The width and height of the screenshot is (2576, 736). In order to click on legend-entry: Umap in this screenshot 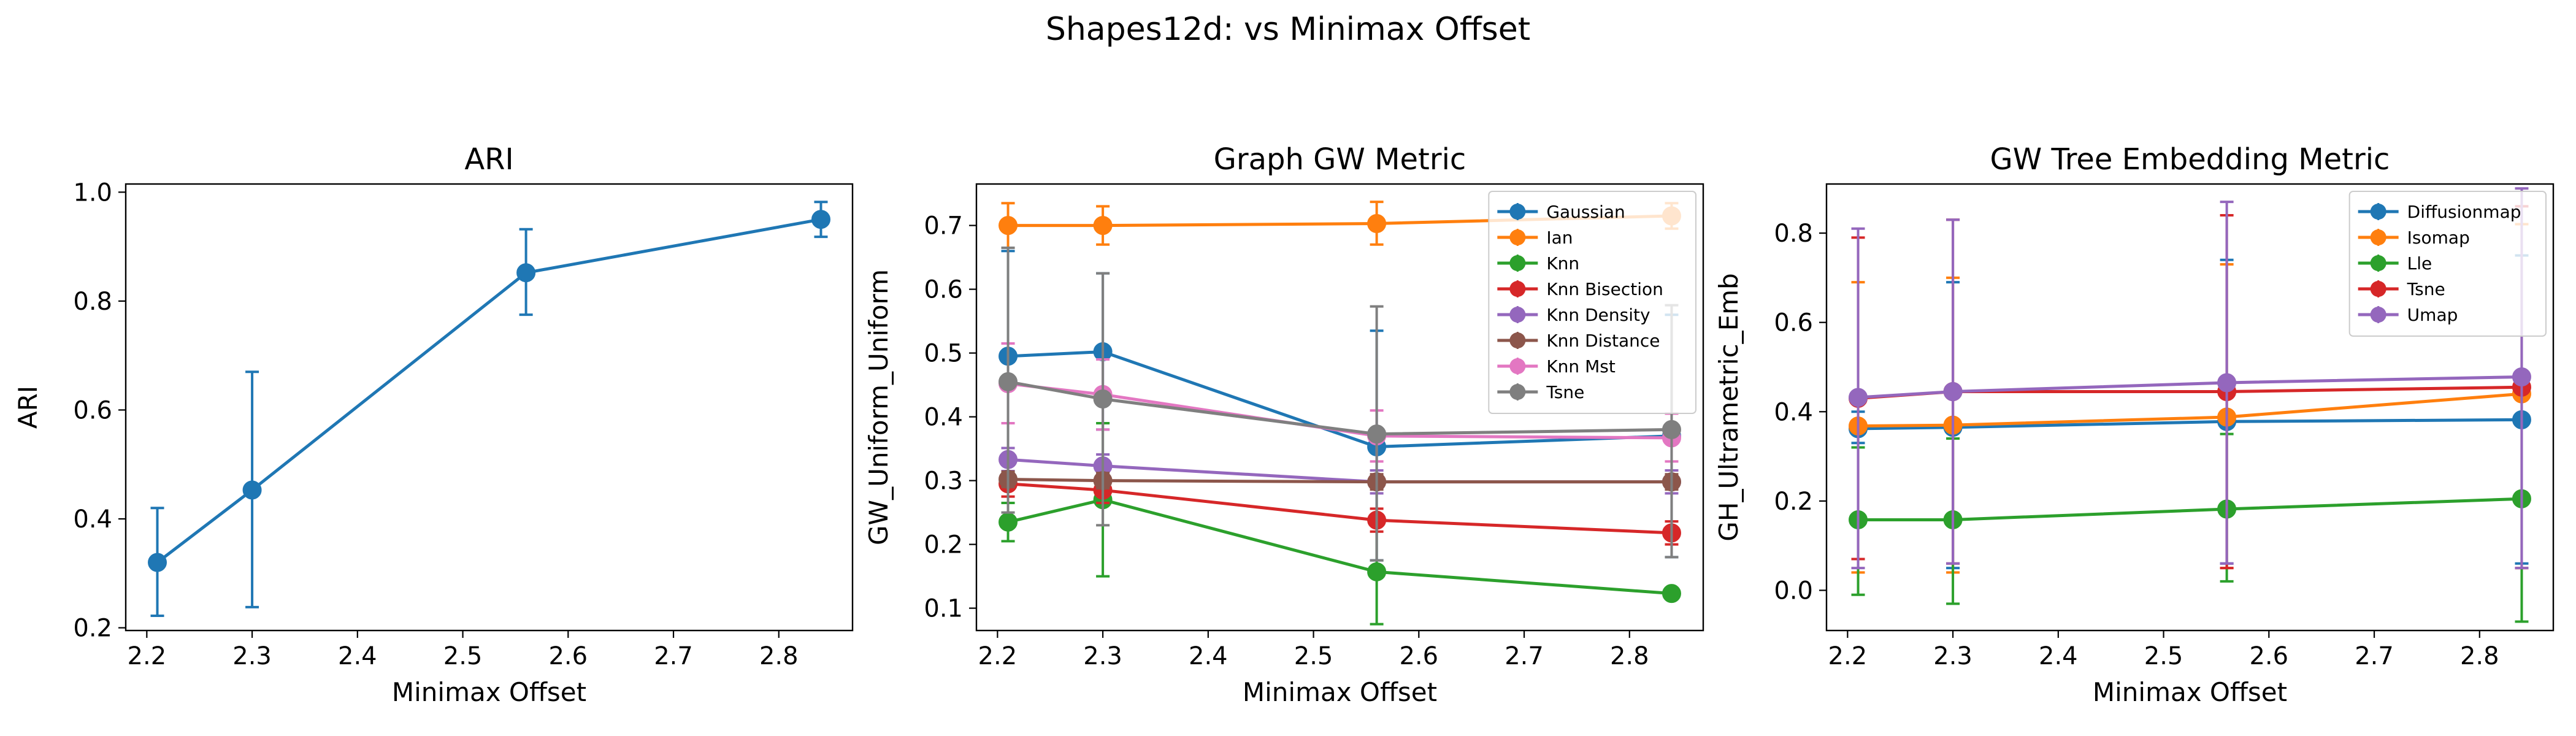, I will do `click(2408, 315)`.